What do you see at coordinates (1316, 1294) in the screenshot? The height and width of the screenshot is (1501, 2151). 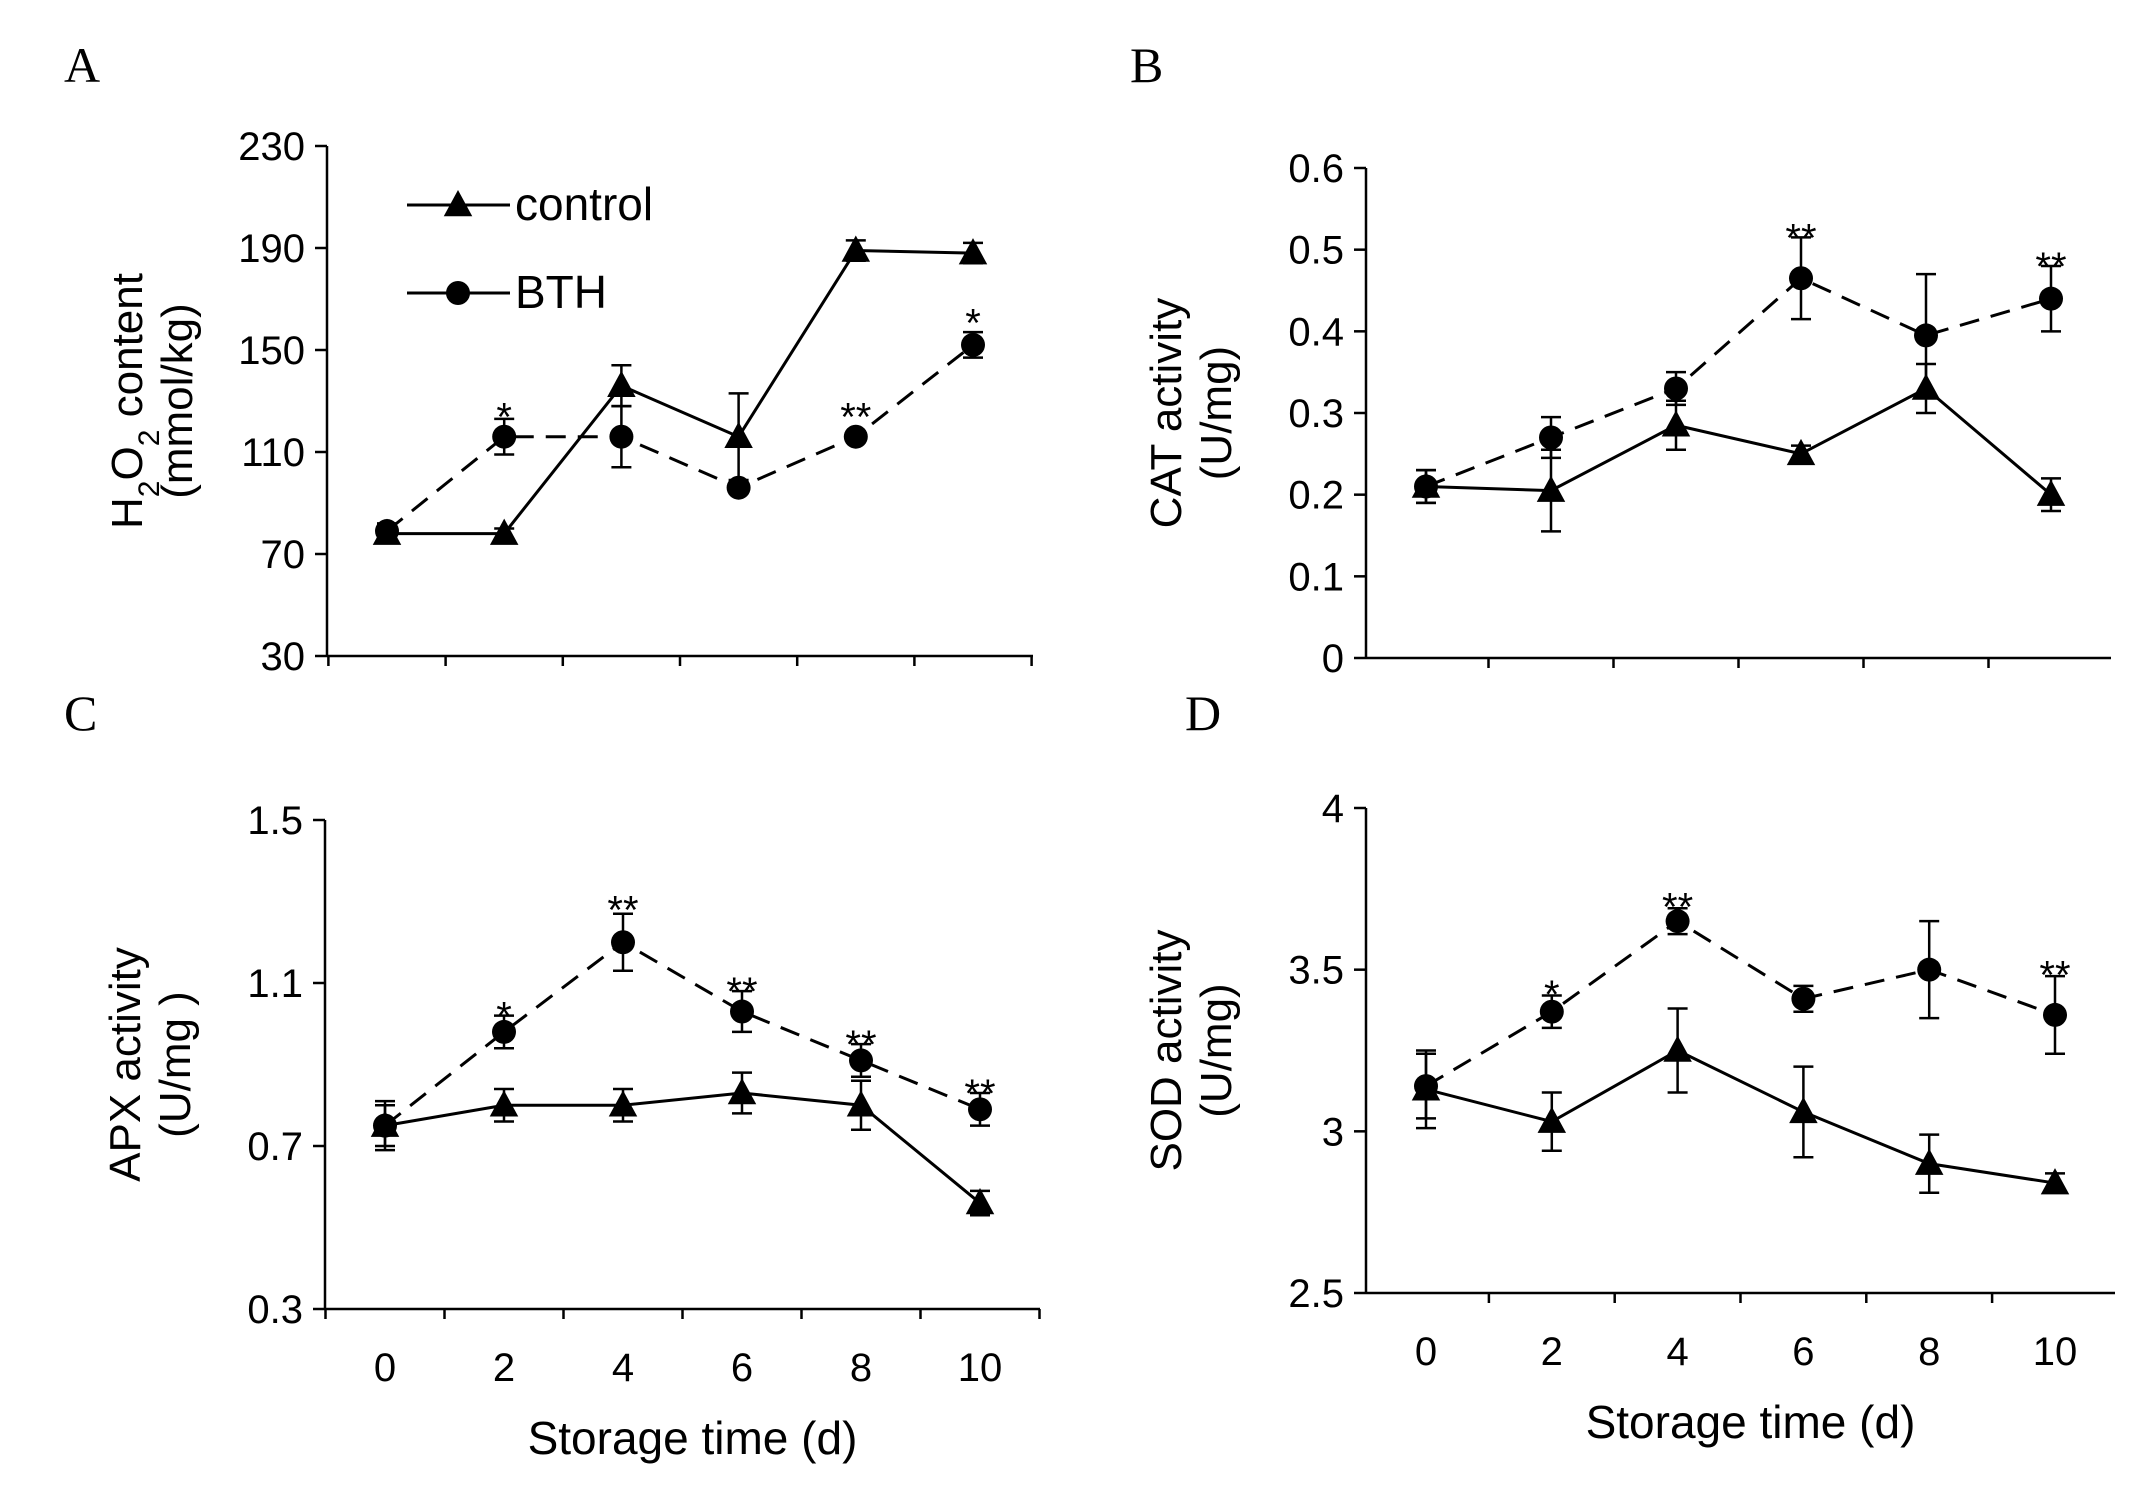 I see `y-tick-label: 2.5` at bounding box center [1316, 1294].